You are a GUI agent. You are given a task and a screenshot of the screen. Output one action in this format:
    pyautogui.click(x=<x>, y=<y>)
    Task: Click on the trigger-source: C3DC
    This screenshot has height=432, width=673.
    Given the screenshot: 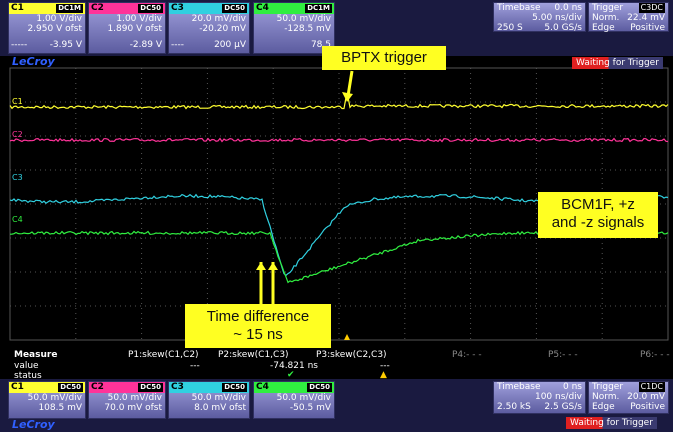 What is the action you would take?
    pyautogui.click(x=651, y=8)
    